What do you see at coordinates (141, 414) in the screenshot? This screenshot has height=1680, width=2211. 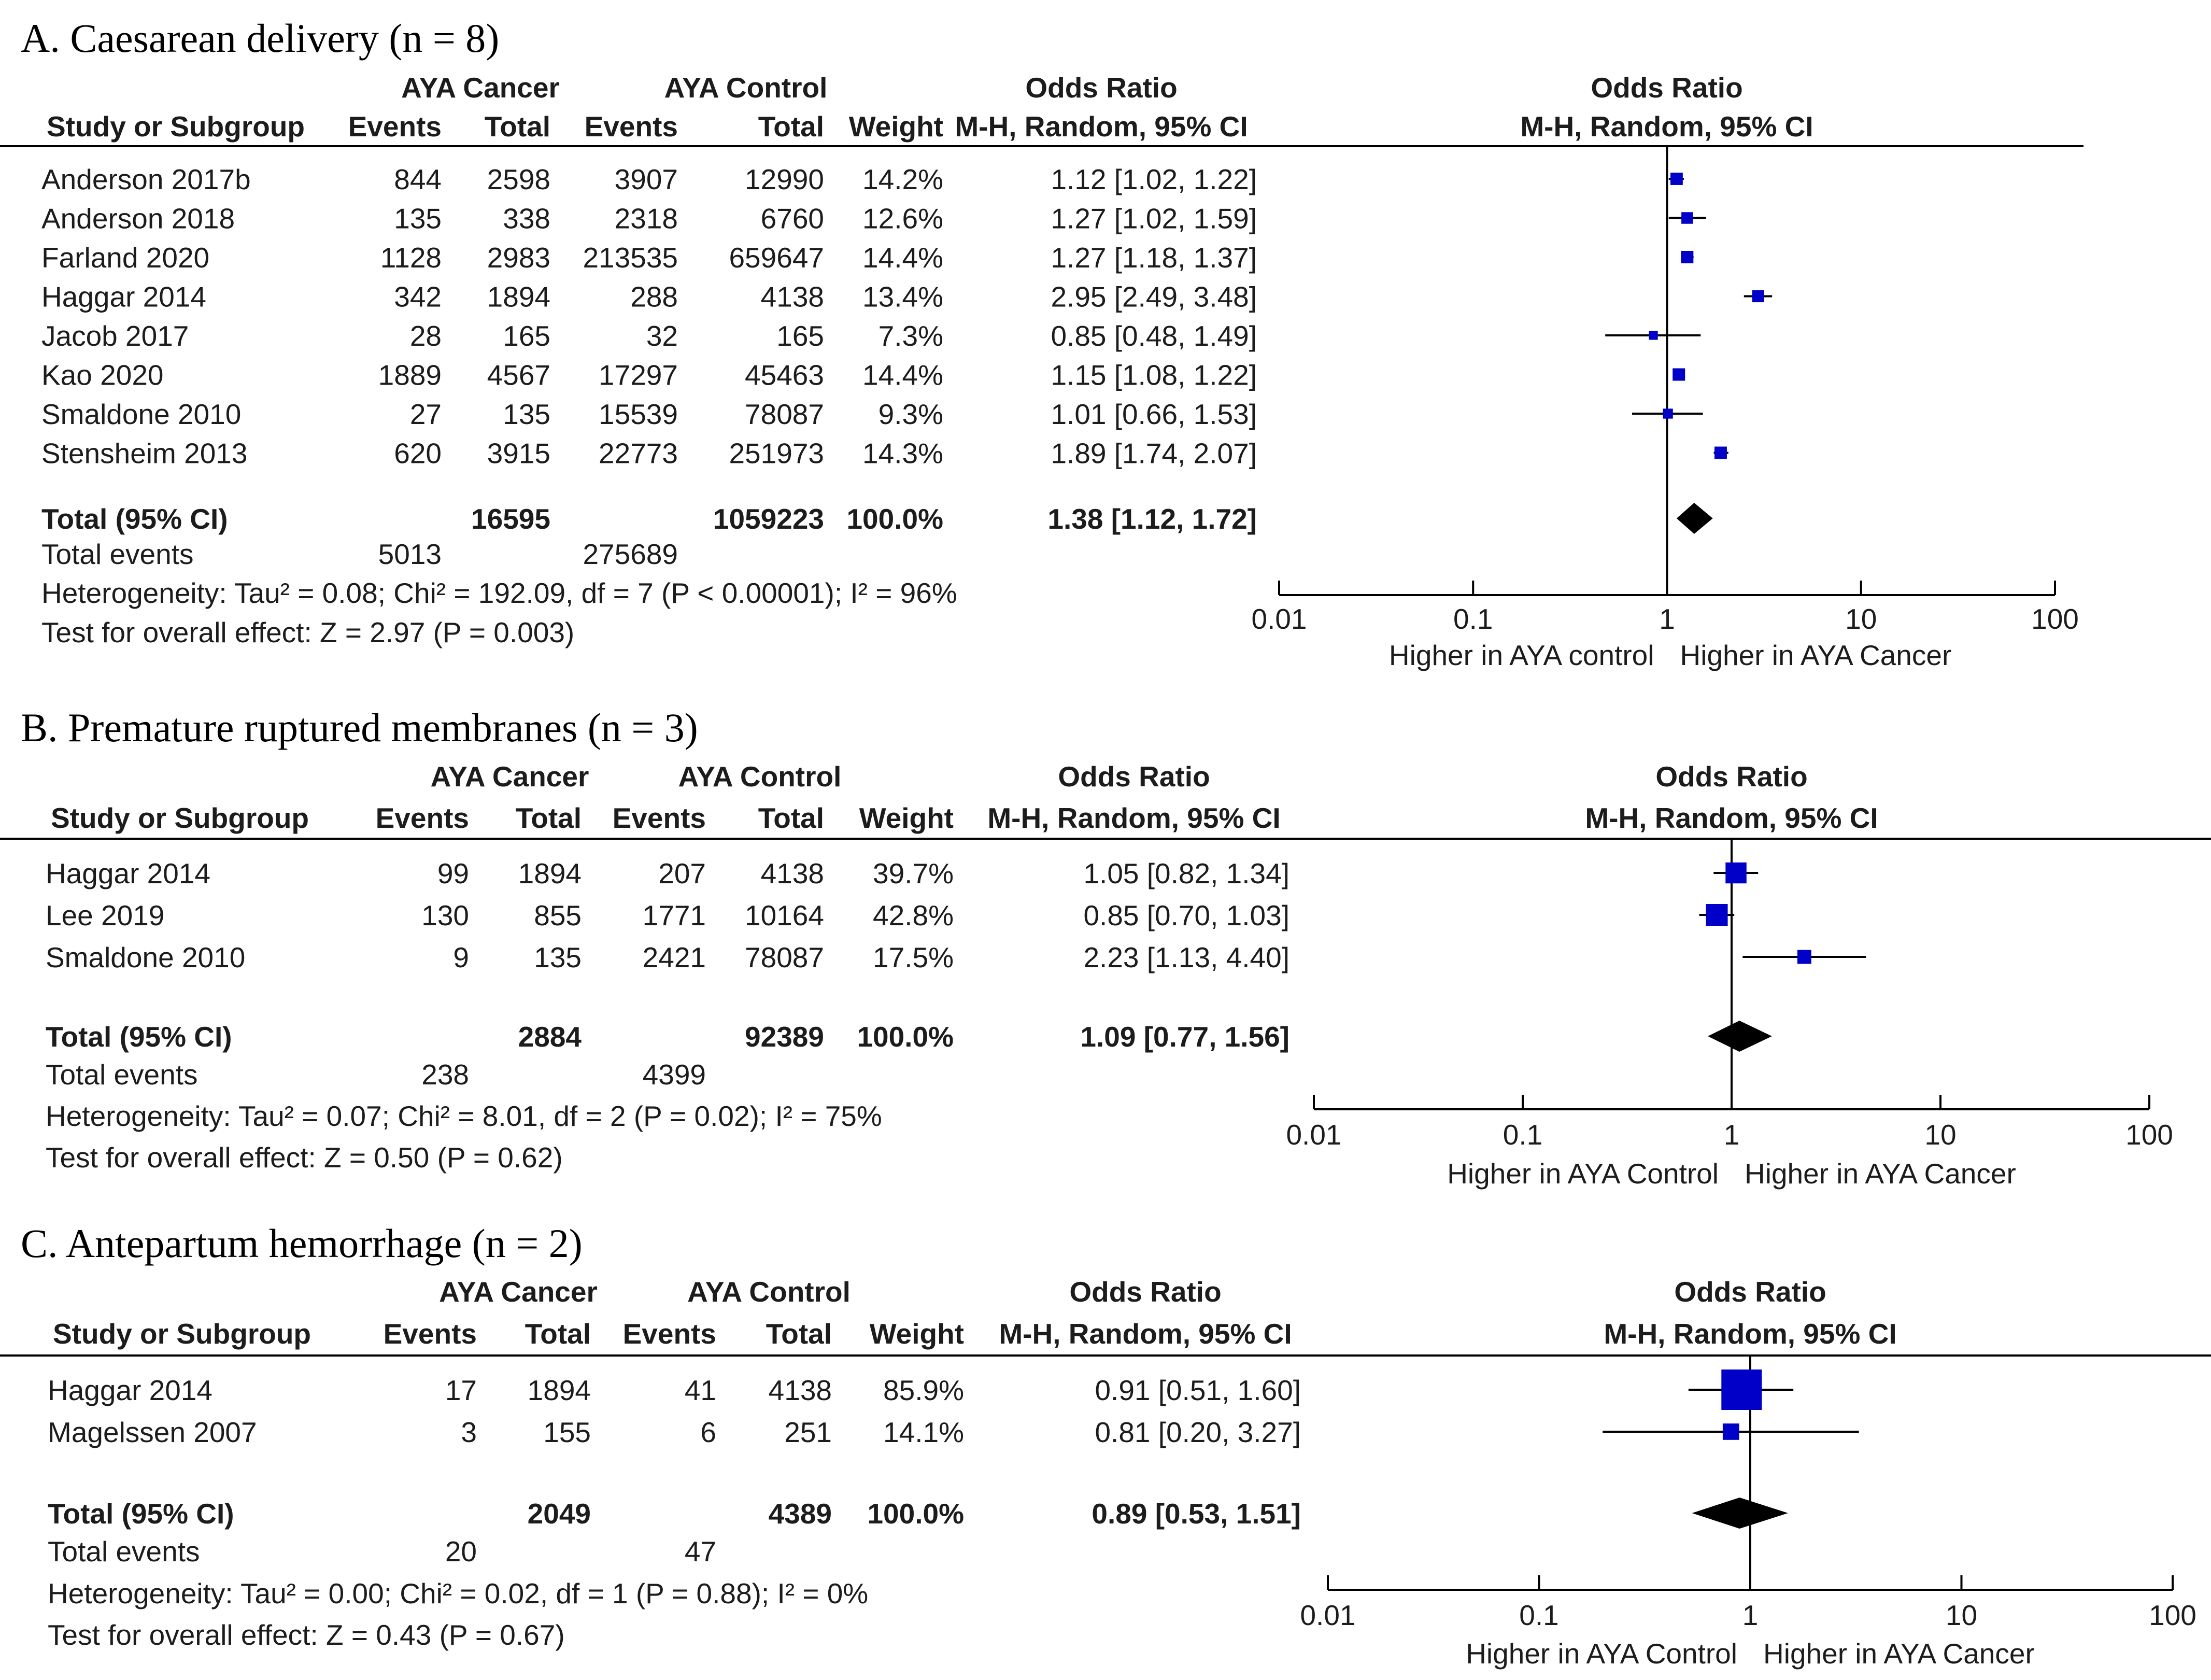 I see `study-name: Smaldone 2010` at bounding box center [141, 414].